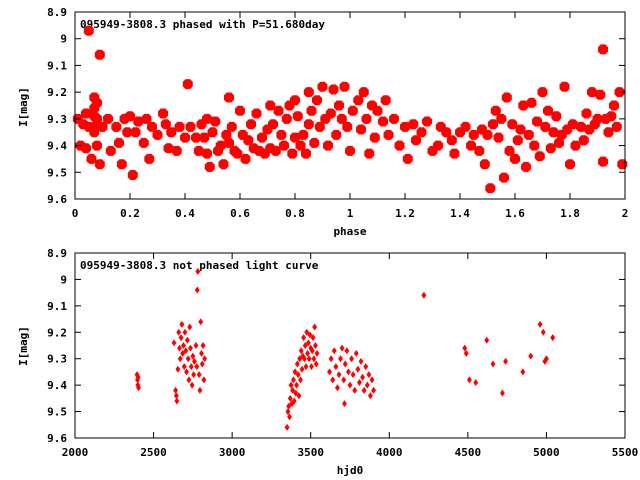  I want to click on phased-x-axis-label: phase, so click(349, 231).